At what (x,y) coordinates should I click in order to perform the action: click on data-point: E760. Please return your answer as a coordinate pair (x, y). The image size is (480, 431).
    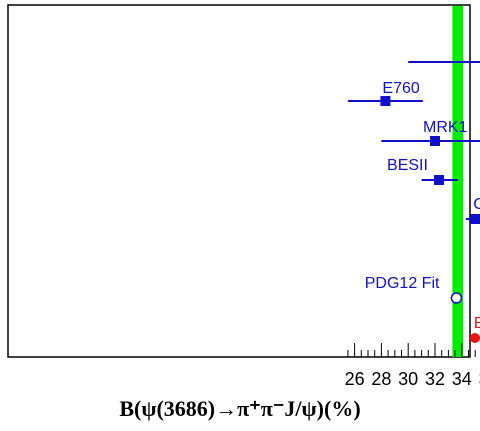
    Looking at the image, I should click on (385, 93).